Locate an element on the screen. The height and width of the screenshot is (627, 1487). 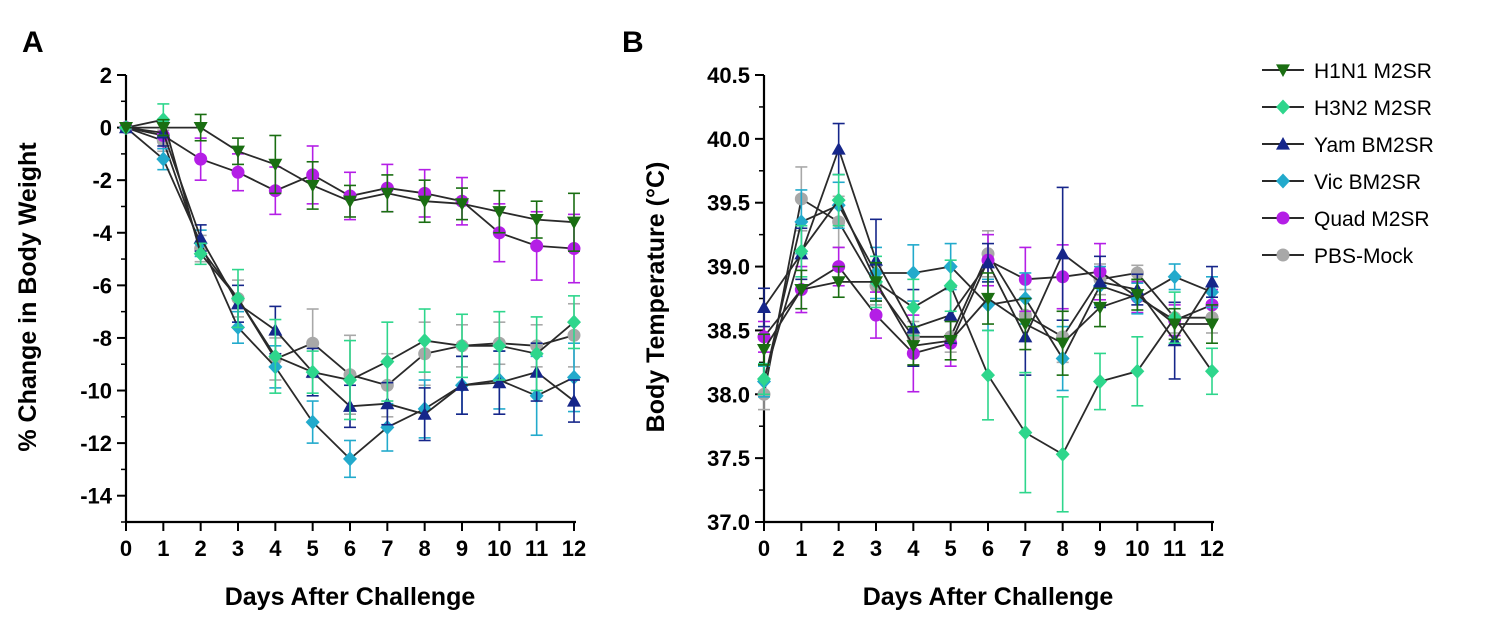
panel-a-x-tick-label: 11 is located at coordinates (536, 548).